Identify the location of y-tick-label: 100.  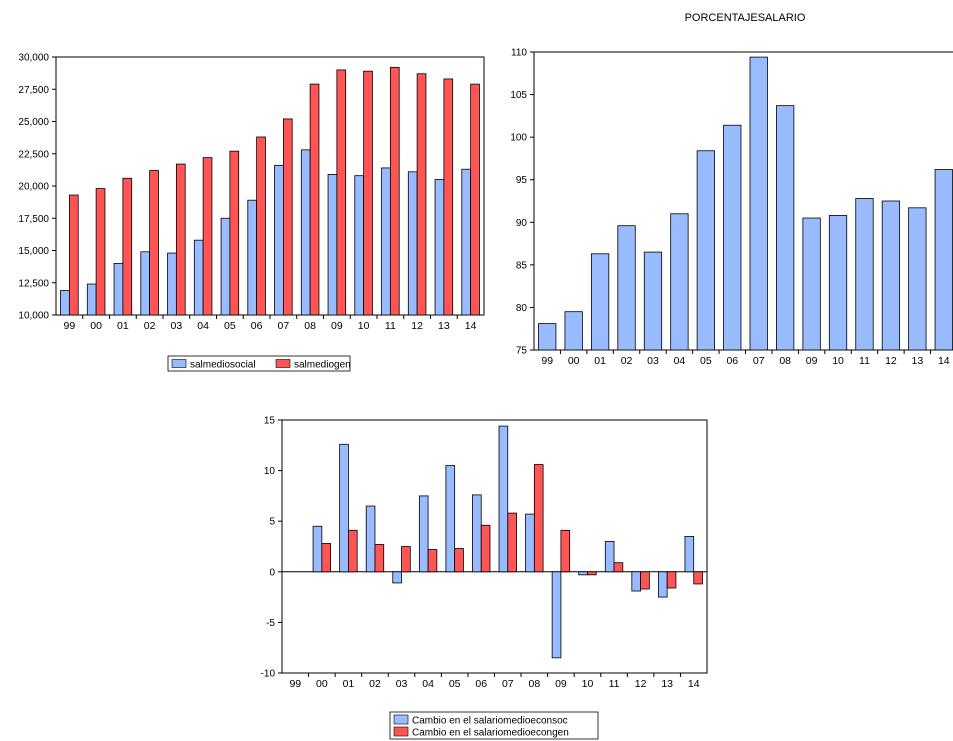
(518, 138).